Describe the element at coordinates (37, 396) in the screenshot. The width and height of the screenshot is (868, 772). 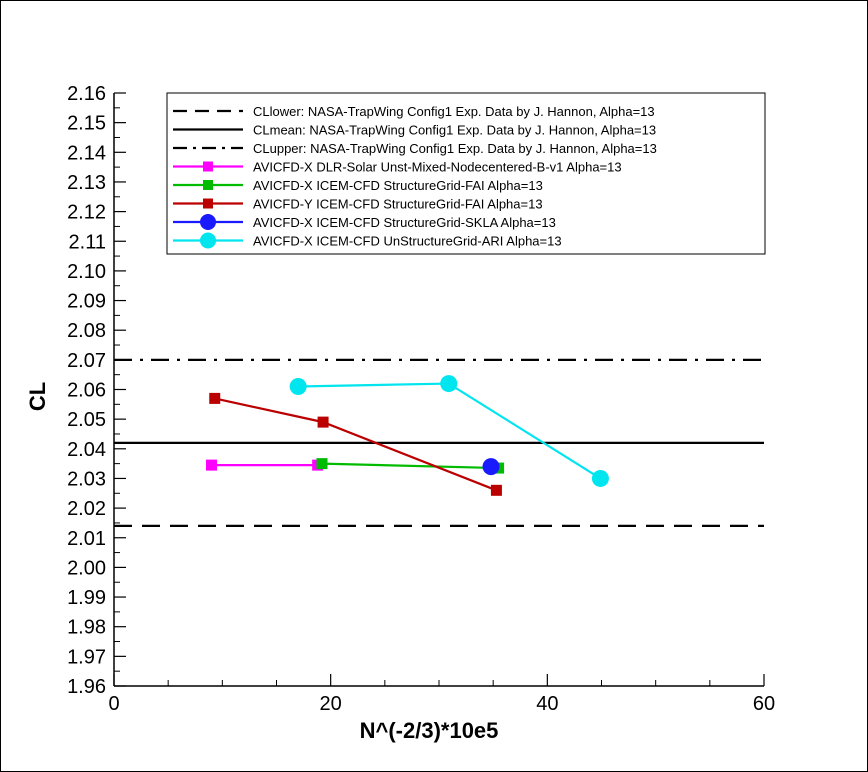
I see `y-axis-title: CL` at that location.